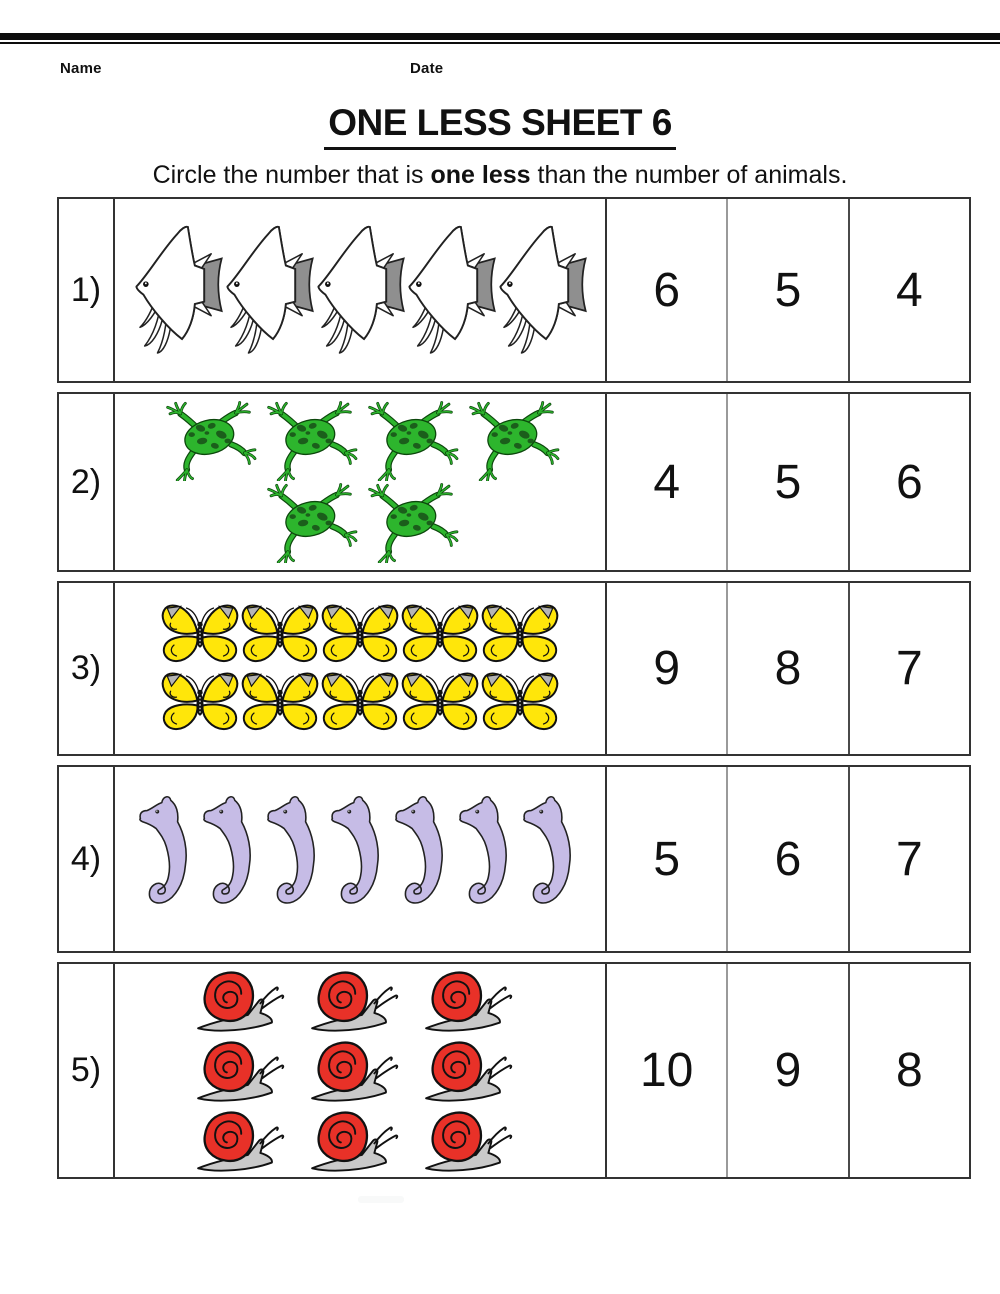 The image size is (1000, 1294). I want to click on date-label: Date, so click(427, 68).